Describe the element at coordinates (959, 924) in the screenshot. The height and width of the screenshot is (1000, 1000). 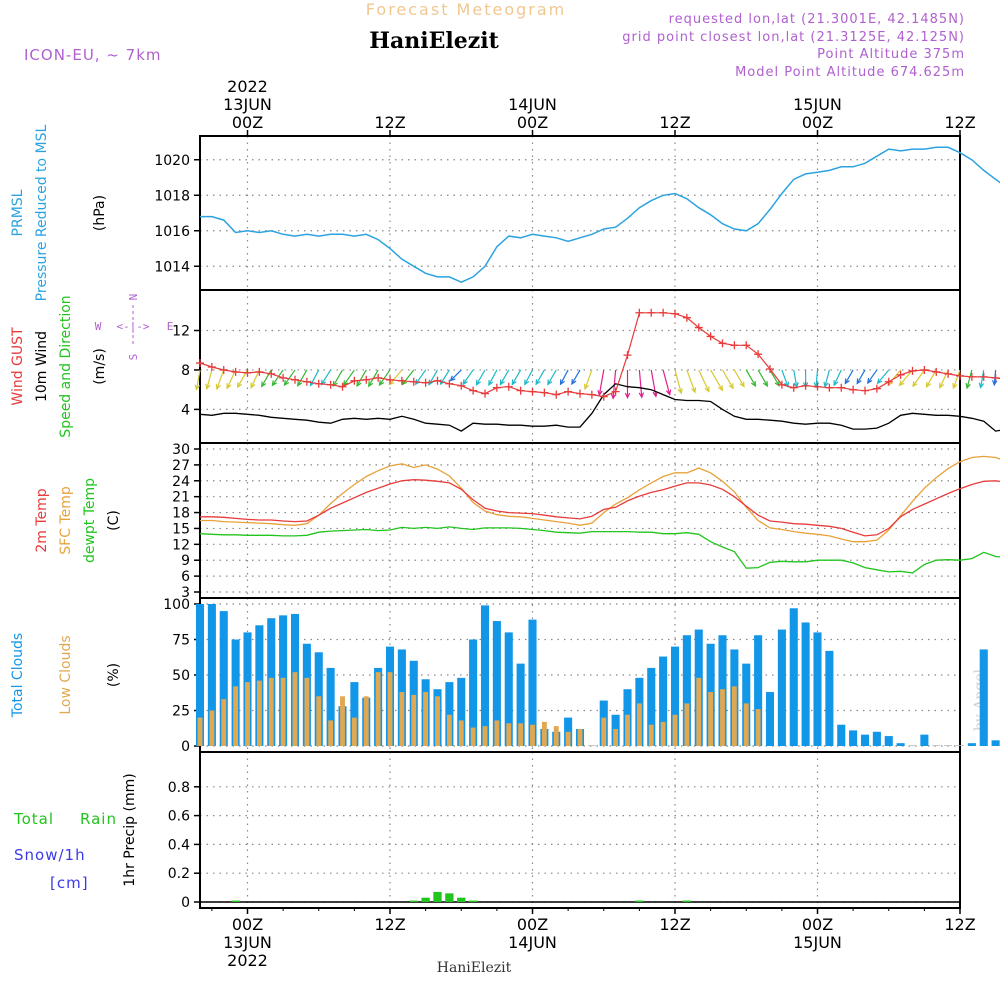
I see `bottom-time-label: 12Z` at that location.